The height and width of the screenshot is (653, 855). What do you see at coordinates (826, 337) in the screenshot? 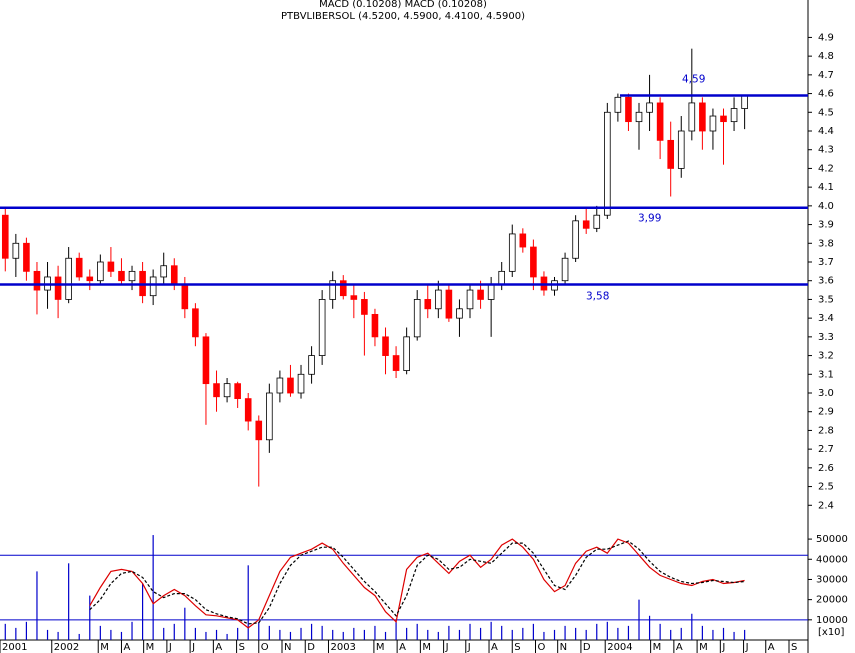
I see `y-tick-label: 3.3` at bounding box center [826, 337].